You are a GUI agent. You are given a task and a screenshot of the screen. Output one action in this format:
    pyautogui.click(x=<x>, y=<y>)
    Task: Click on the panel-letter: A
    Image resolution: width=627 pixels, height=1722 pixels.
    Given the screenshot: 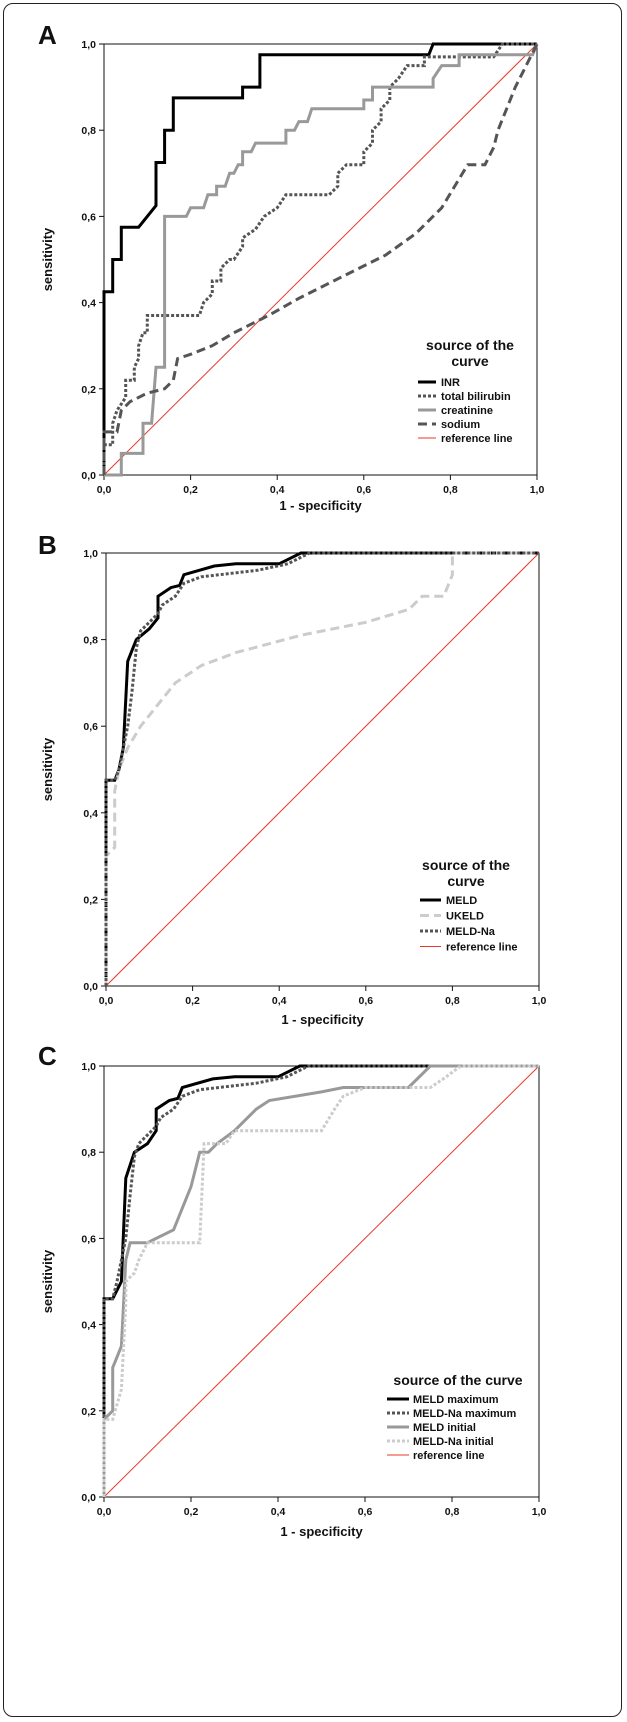 What is the action you would take?
    pyautogui.click(x=47, y=35)
    